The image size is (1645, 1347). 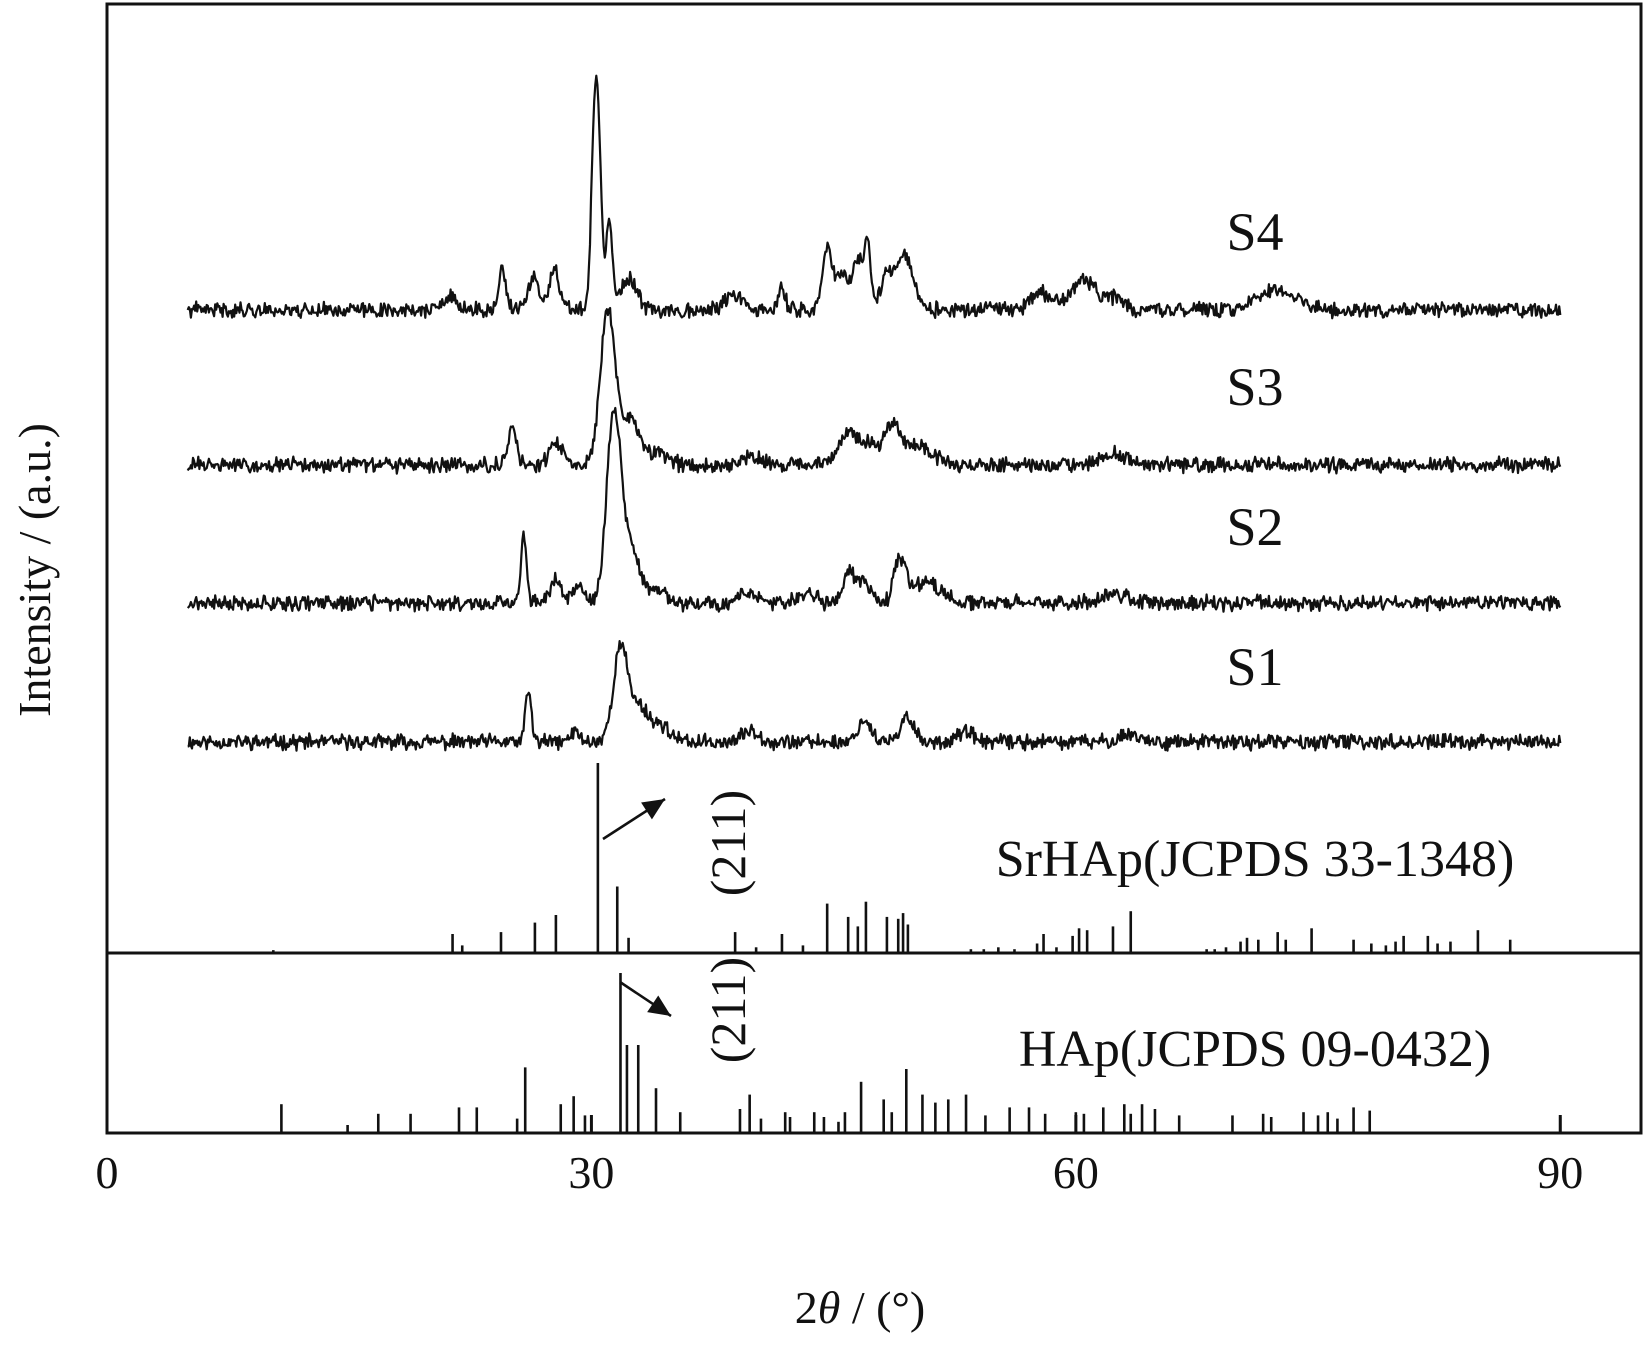 What do you see at coordinates (1254, 667) in the screenshot?
I see `series-label-s1: S1` at bounding box center [1254, 667].